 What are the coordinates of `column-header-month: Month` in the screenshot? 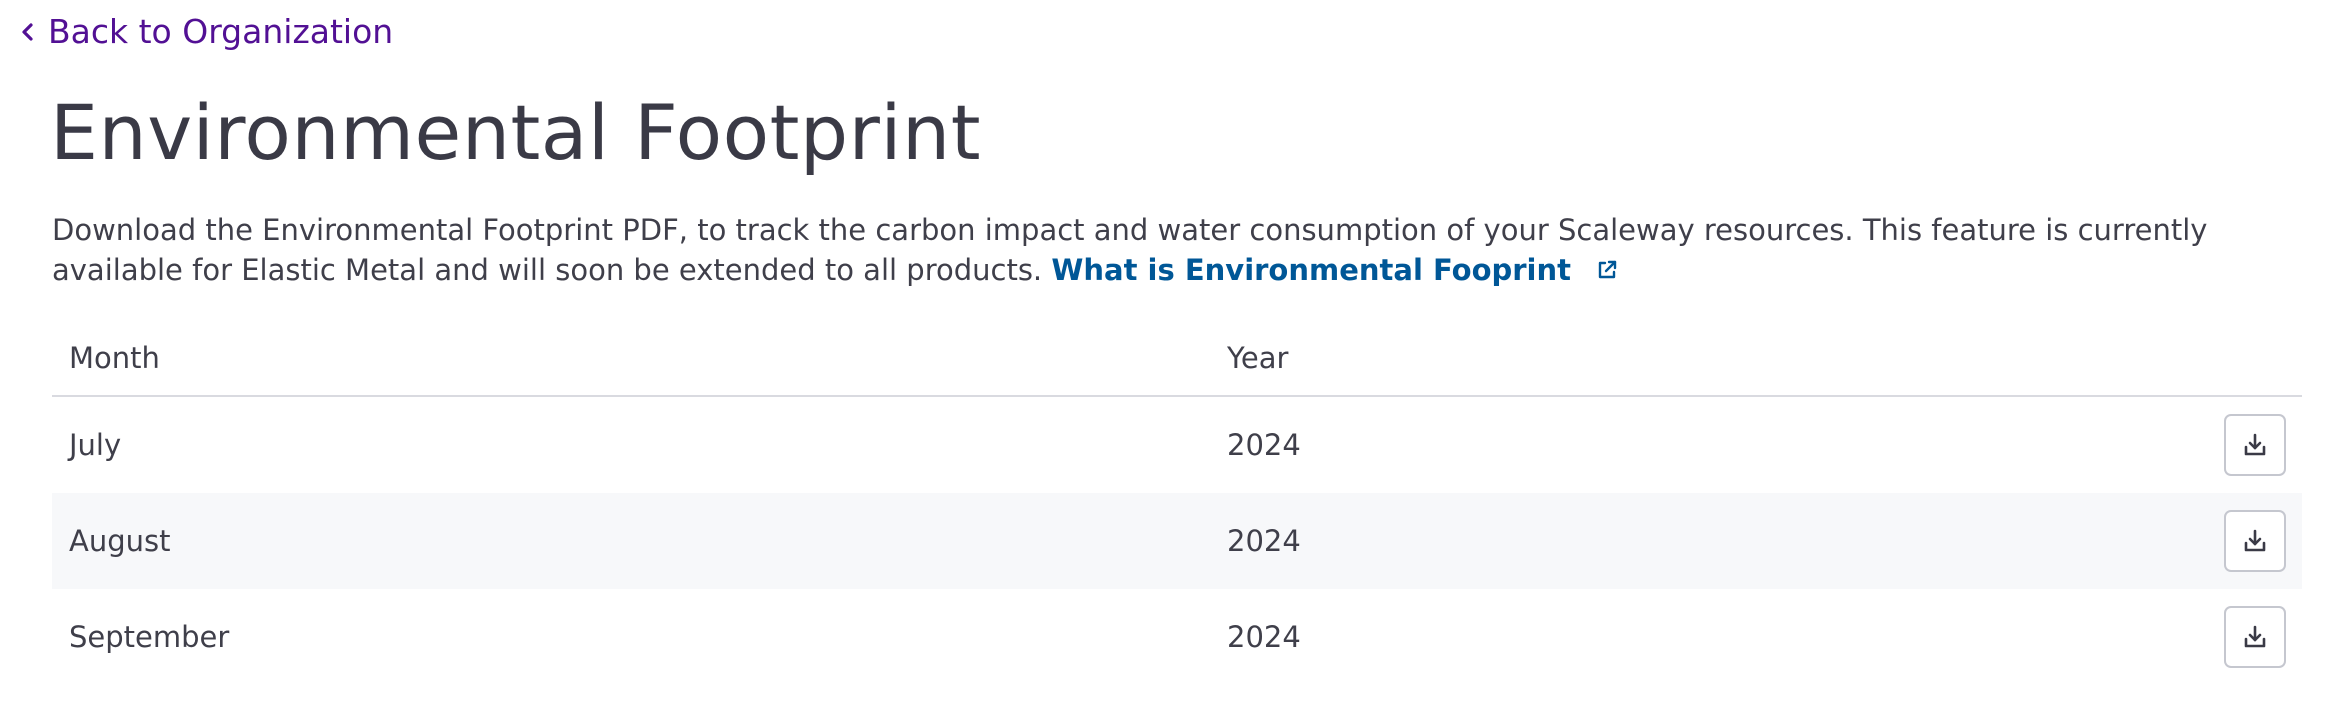 It's located at (114, 358).